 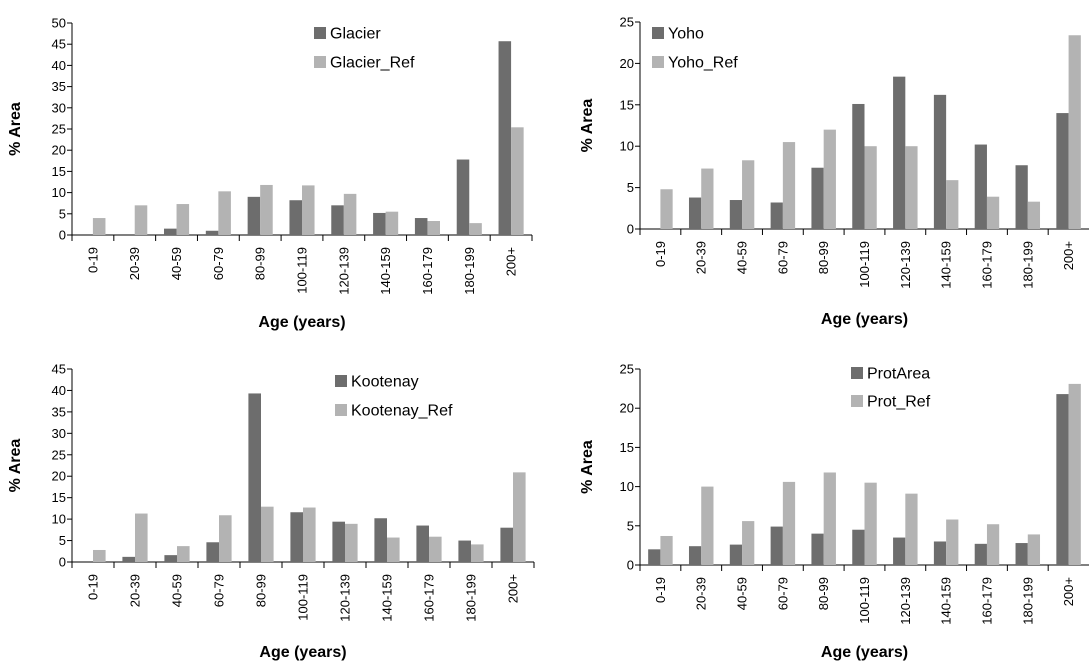 I want to click on y-tick-label: 45, so click(x=59, y=44).